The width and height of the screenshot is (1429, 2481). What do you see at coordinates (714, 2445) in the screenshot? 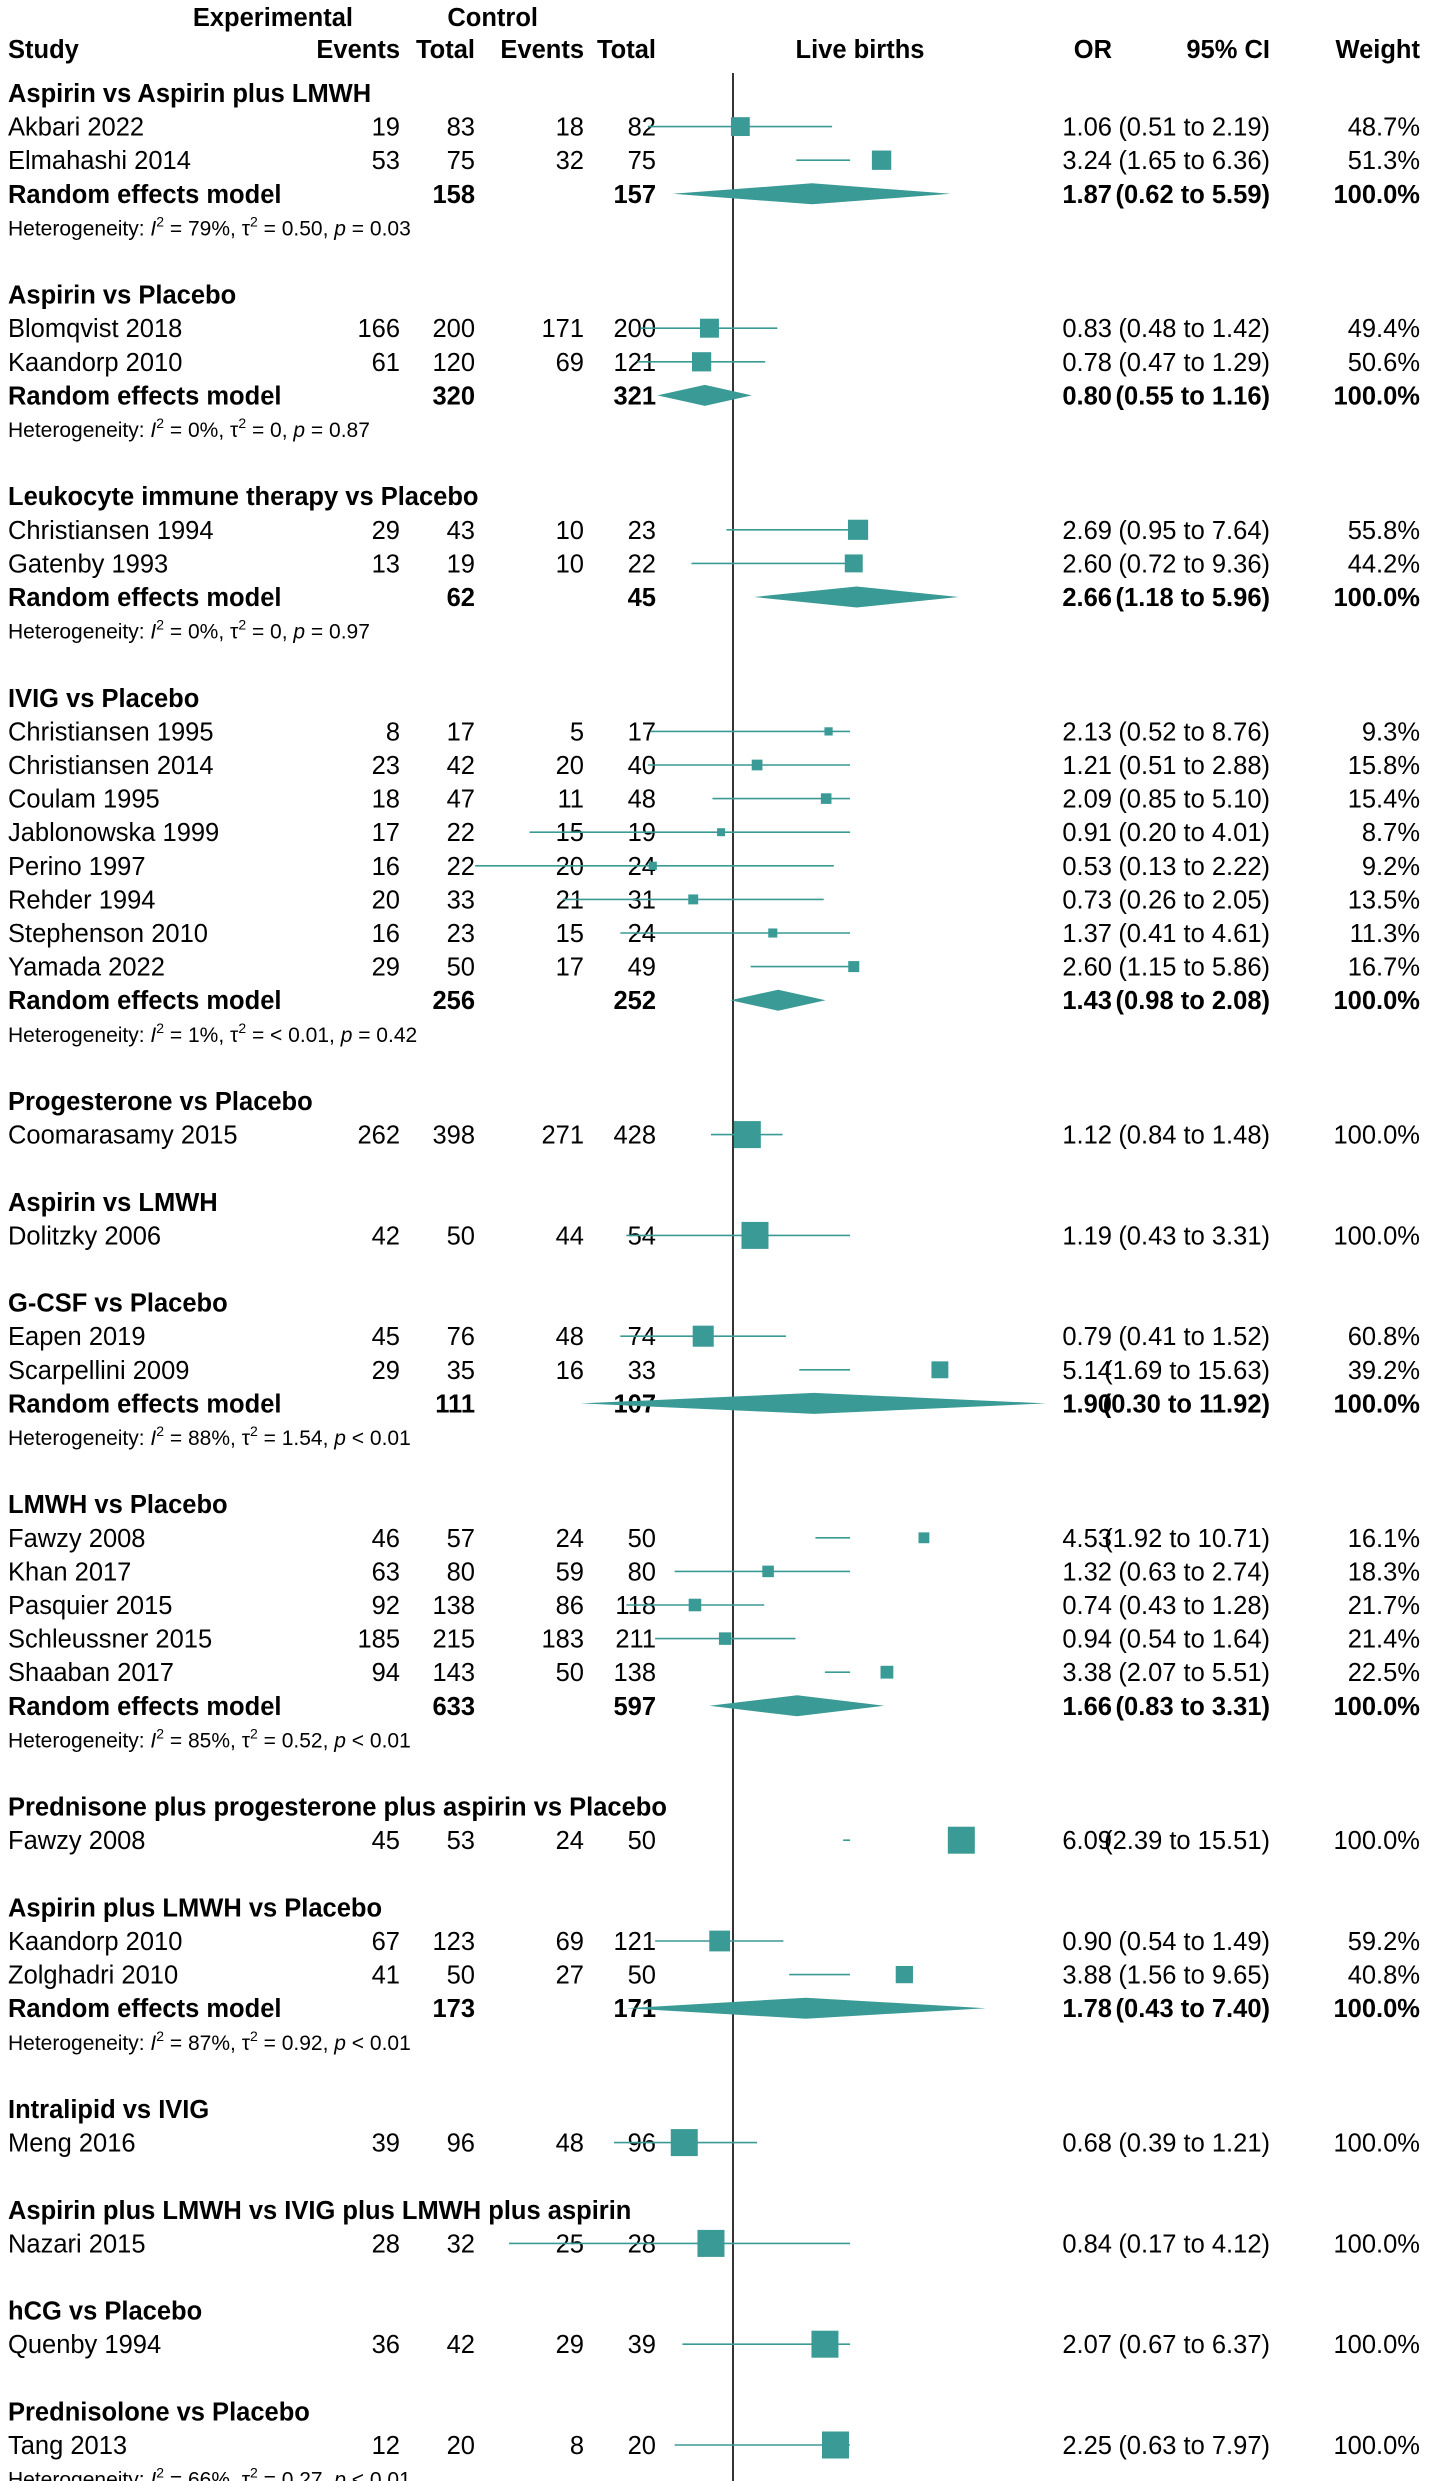
I see `study-row: Tang 2013 12 20 8 20 2.25 (0.63 to 7.97) 100.0%` at bounding box center [714, 2445].